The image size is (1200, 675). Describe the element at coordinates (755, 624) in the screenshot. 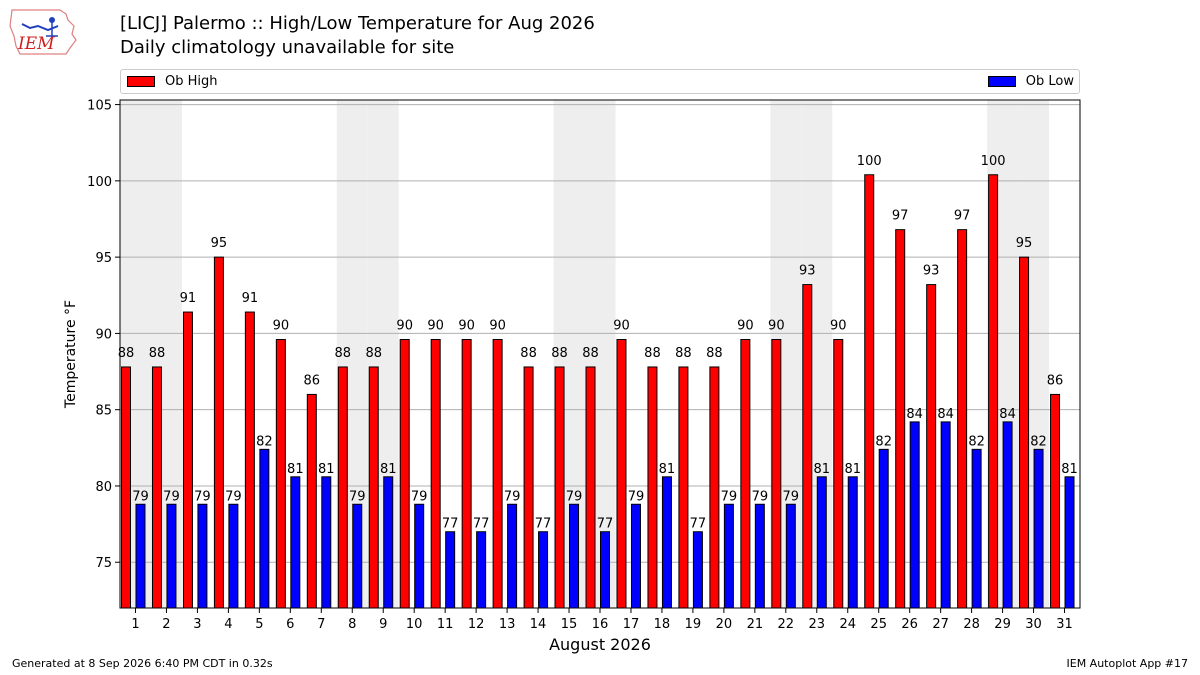

I see `x-tick-label: 21` at that location.